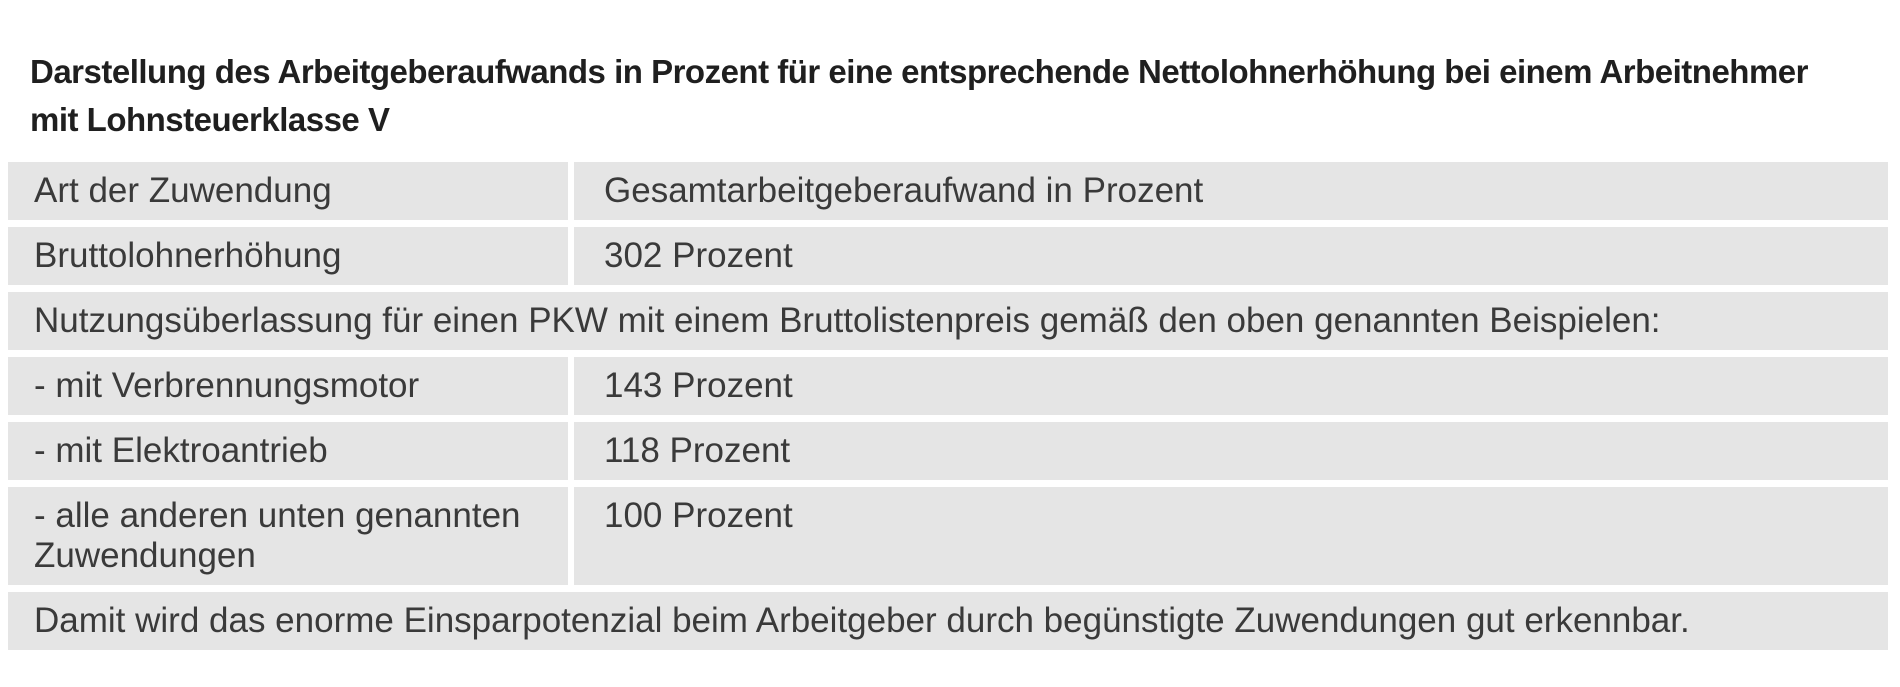  What do you see at coordinates (1231, 386) in the screenshot?
I see `row-value-cell: 143 Prozent` at bounding box center [1231, 386].